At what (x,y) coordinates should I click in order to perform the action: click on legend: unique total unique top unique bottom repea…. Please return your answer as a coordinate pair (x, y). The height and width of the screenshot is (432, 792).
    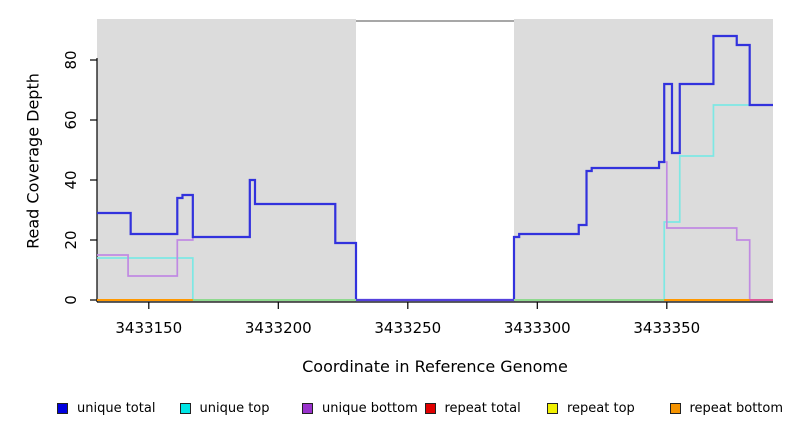
    Looking at the image, I should click on (396, 409).